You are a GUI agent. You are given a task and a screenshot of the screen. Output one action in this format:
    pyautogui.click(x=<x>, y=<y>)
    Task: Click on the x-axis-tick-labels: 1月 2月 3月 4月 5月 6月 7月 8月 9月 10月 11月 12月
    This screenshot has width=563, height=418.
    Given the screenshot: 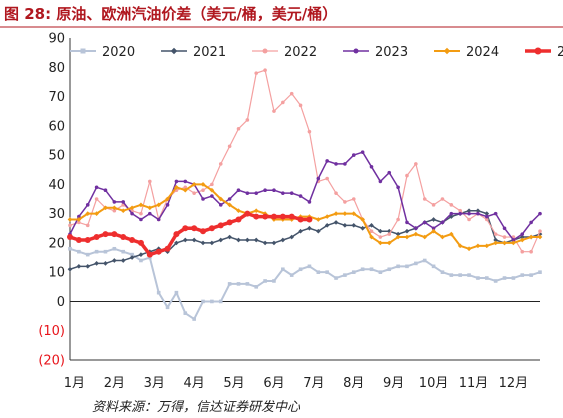 What is the action you would take?
    pyautogui.click(x=296, y=383)
    